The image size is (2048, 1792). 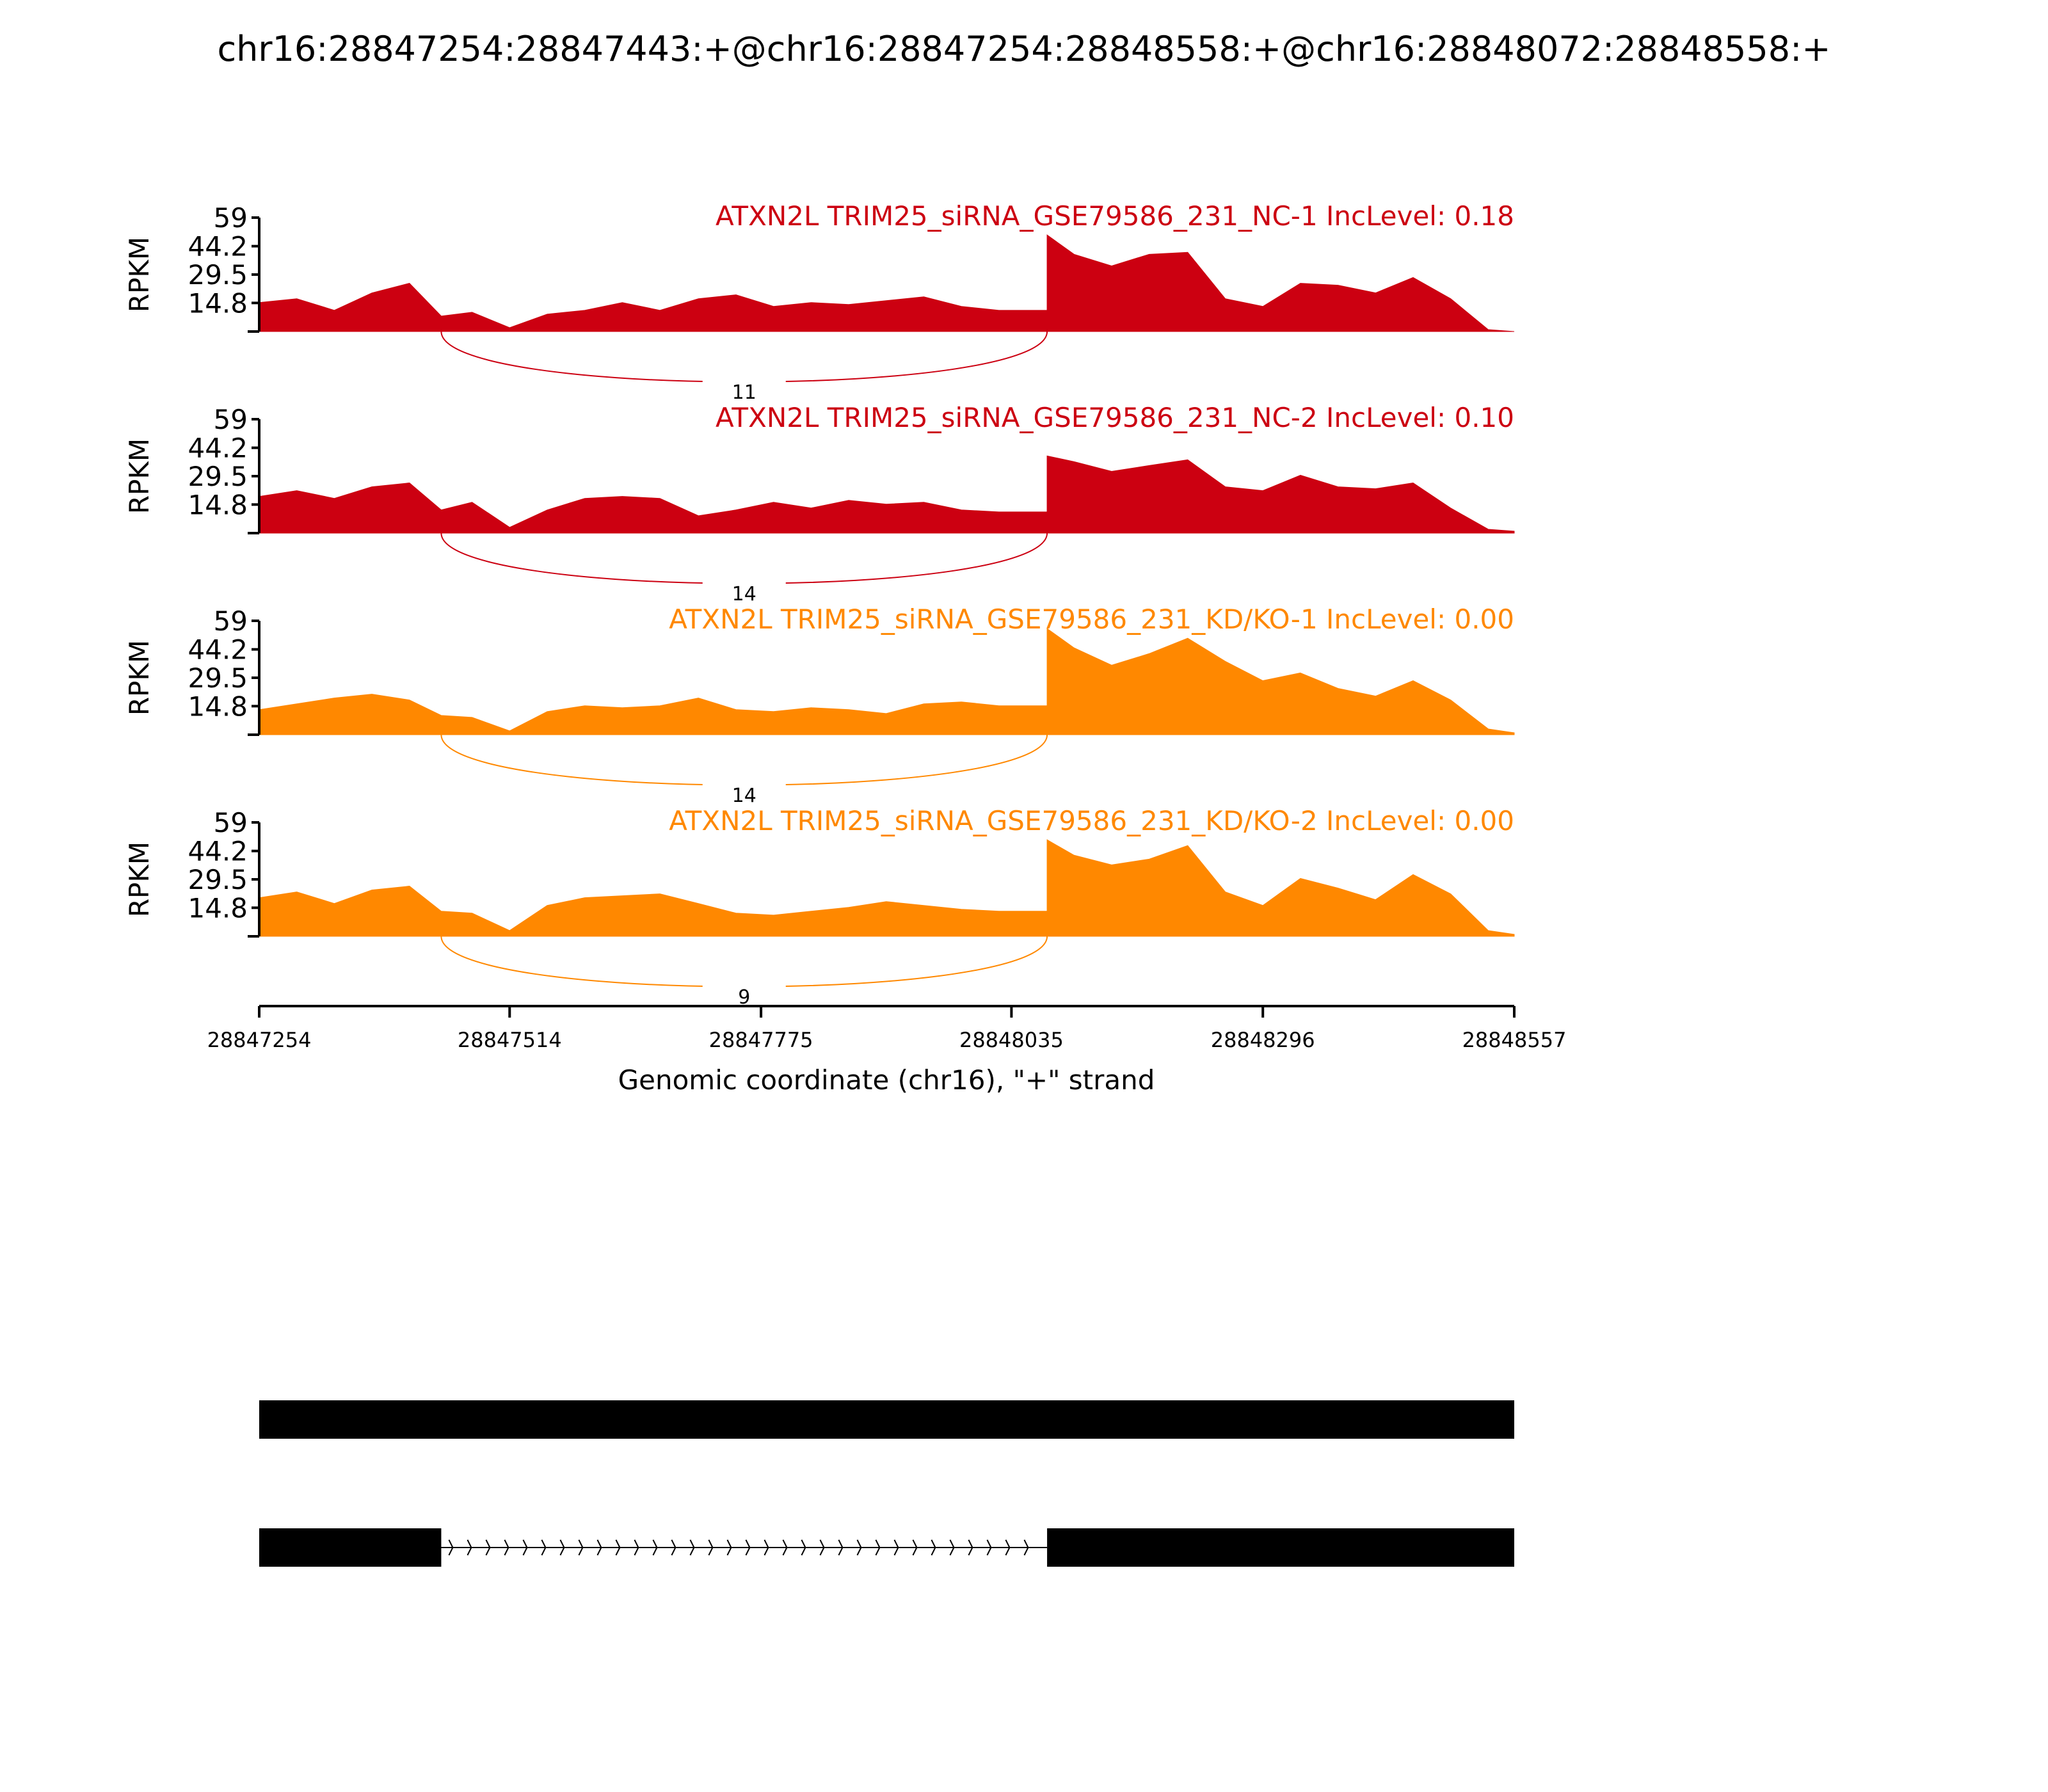 What do you see at coordinates (761, 1040) in the screenshot?
I see `x-tick-label: 28847775` at bounding box center [761, 1040].